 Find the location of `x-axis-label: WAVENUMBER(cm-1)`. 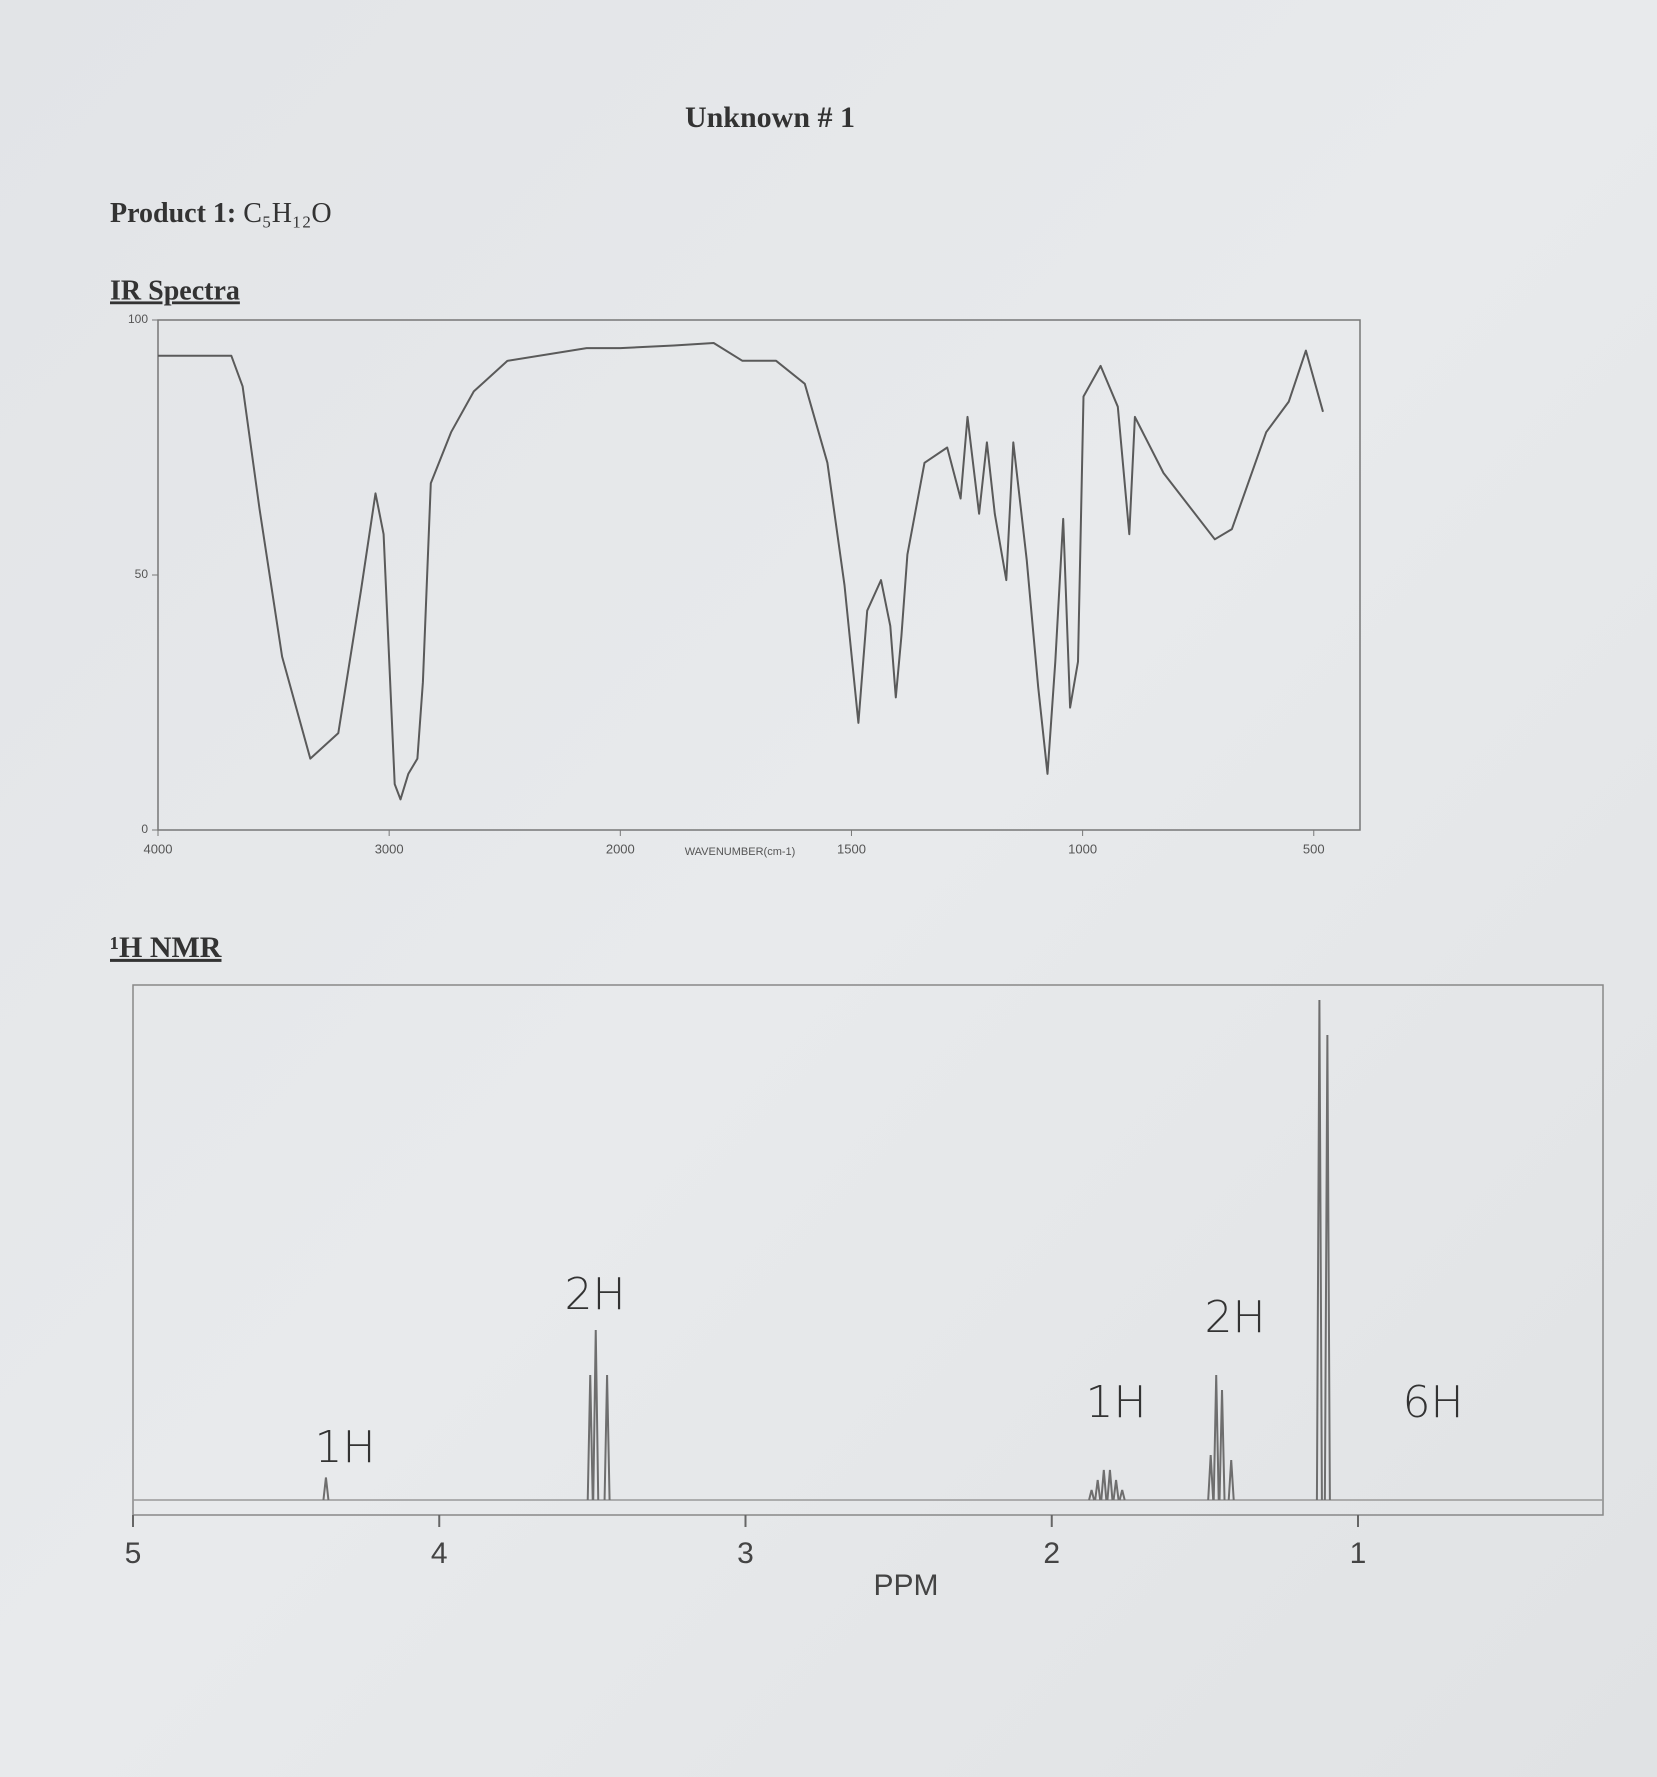

x-axis-label: WAVENUMBER(cm-1) is located at coordinates (740, 852).